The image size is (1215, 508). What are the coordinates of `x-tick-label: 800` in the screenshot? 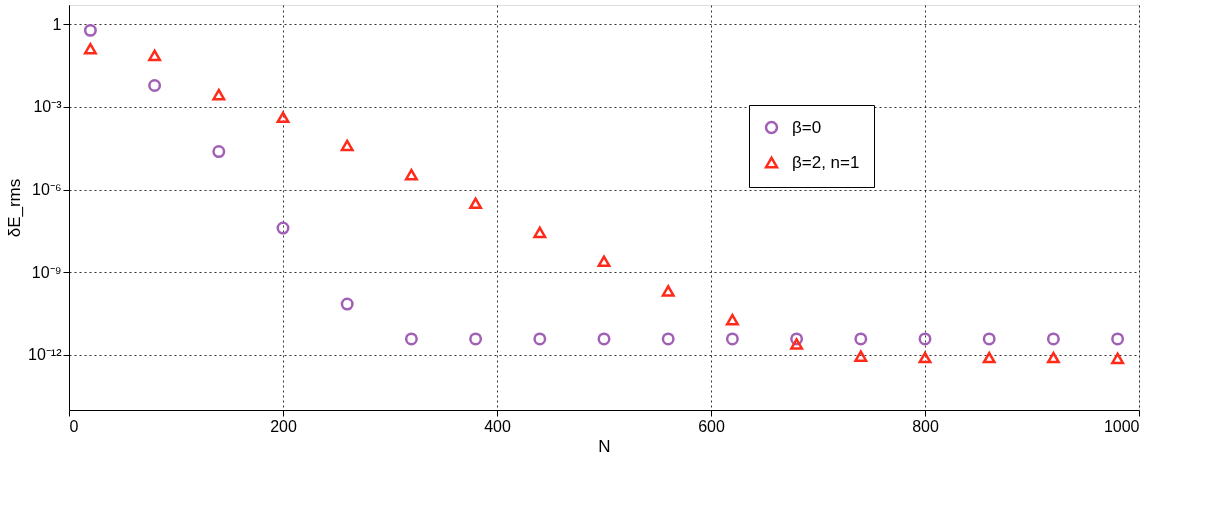 It's located at (925, 426).